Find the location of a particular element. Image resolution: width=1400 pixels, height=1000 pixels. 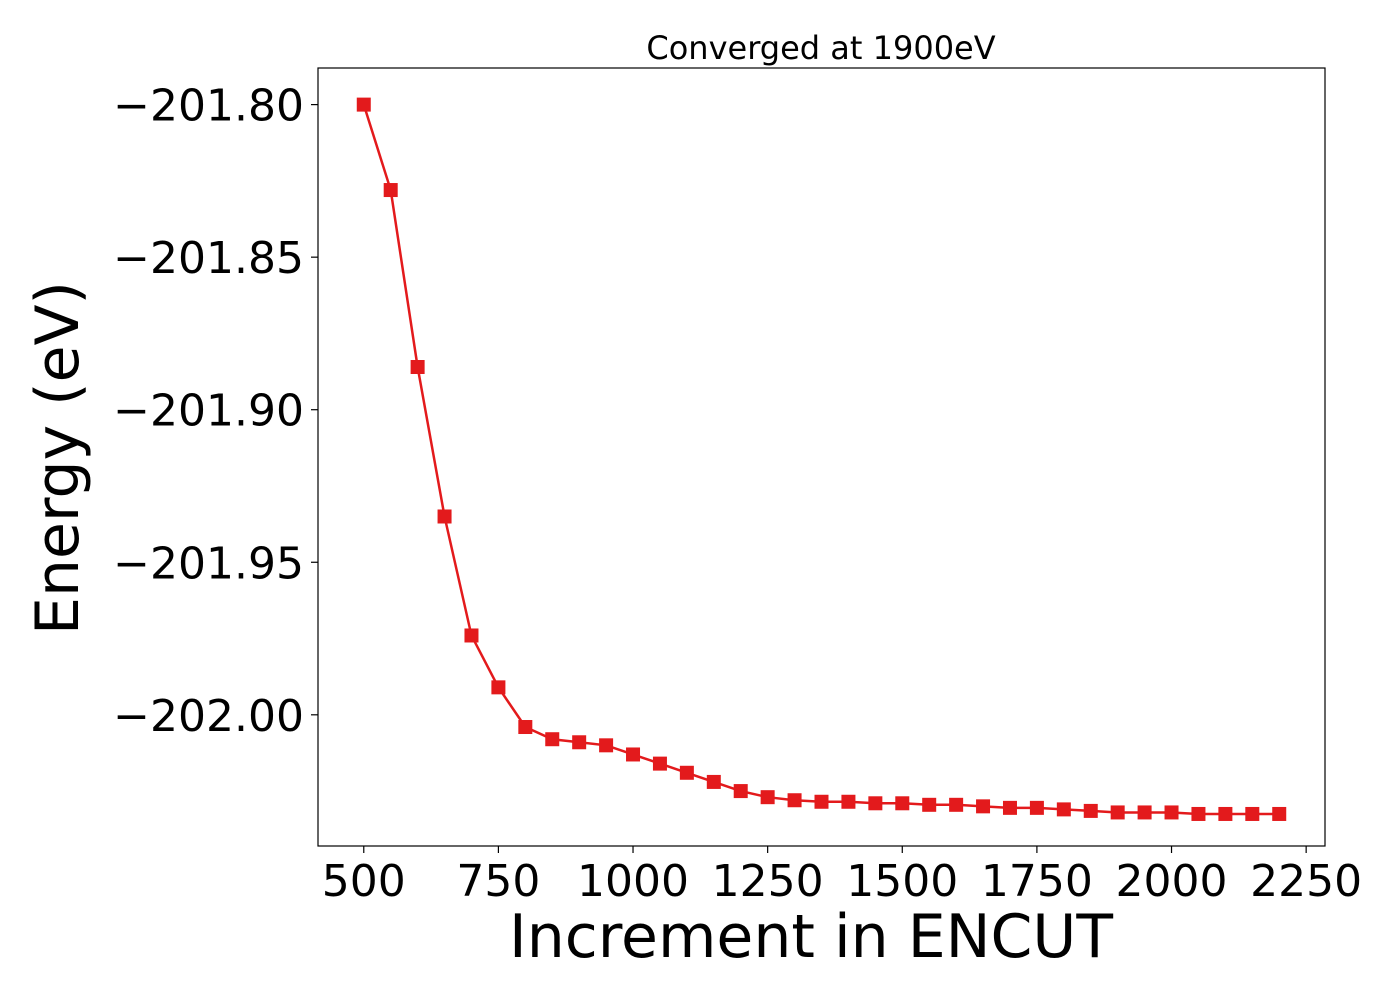

y-axis-ticks: −201.80 −201.85 −201.90 −201.95 −202.00 is located at coordinates (215, 411).